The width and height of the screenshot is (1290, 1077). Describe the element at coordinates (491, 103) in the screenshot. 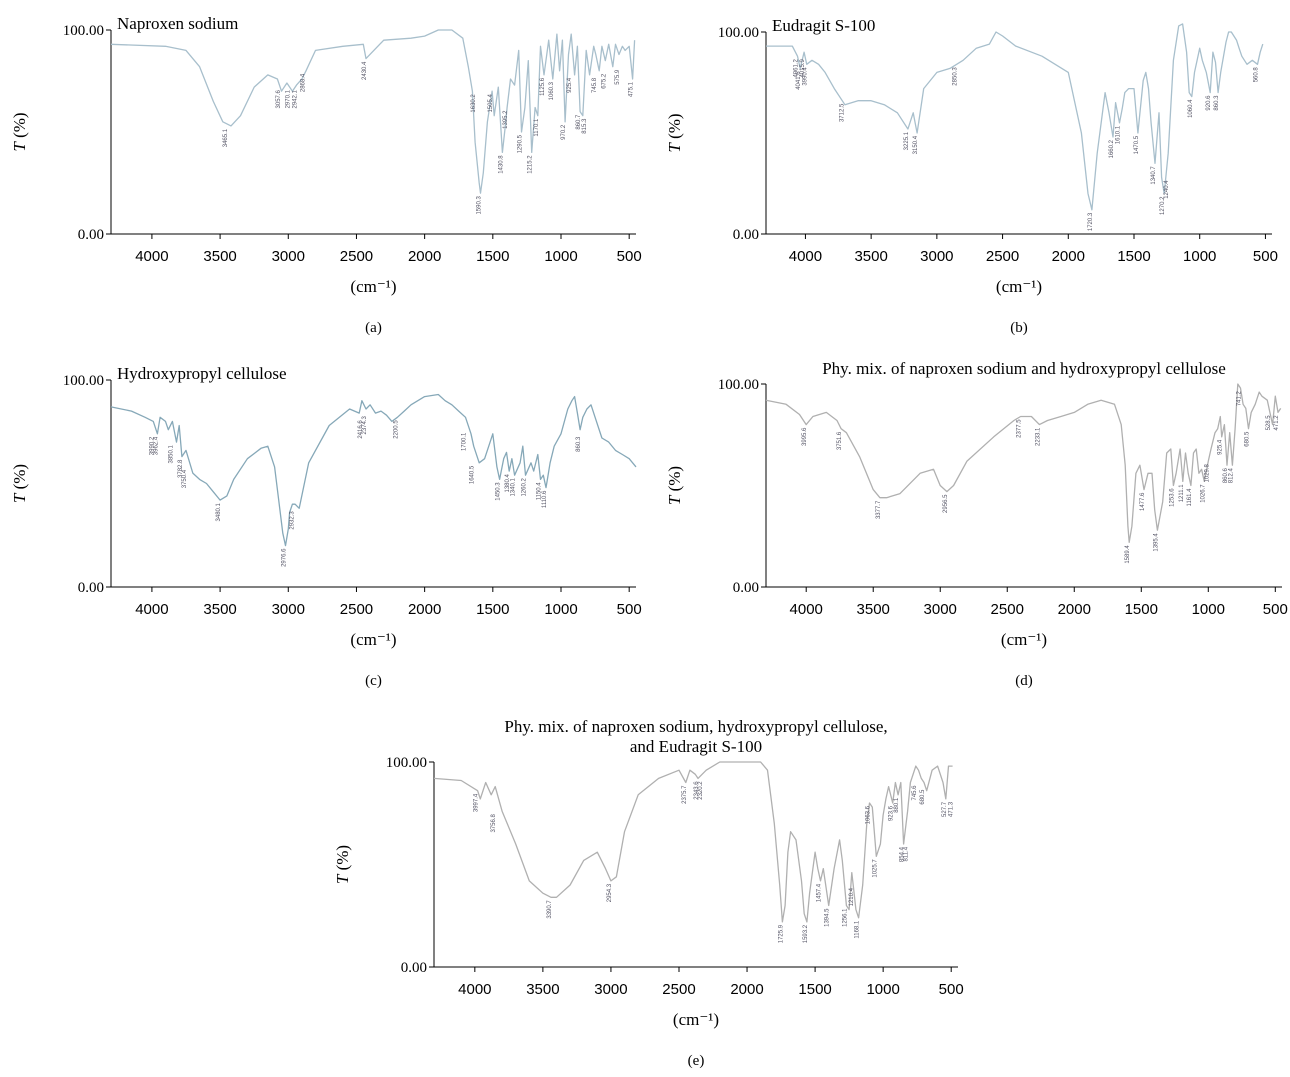

I see `peak-label: 1505.4` at that location.